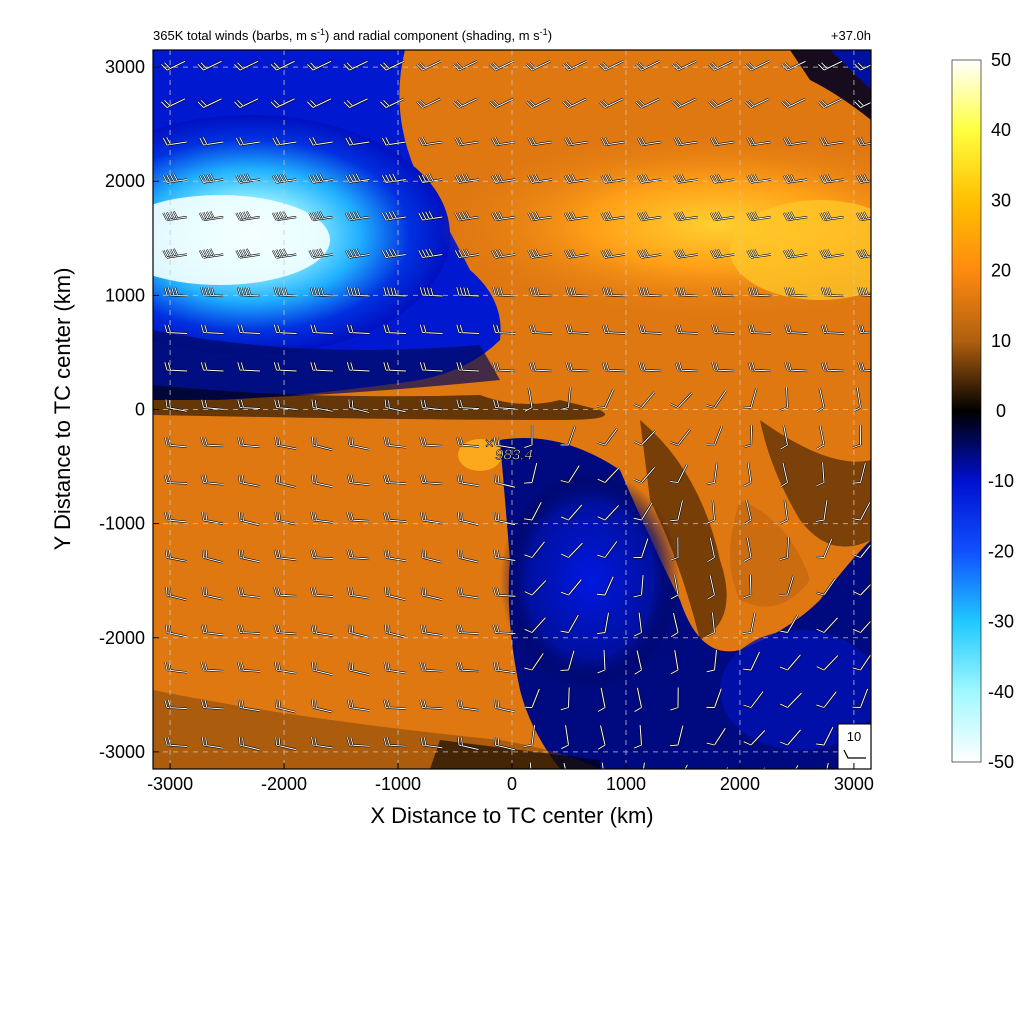 This screenshot has height=1024, width=1024. What do you see at coordinates (398, 784) in the screenshot?
I see `x-tick-label-2: -1000` at bounding box center [398, 784].